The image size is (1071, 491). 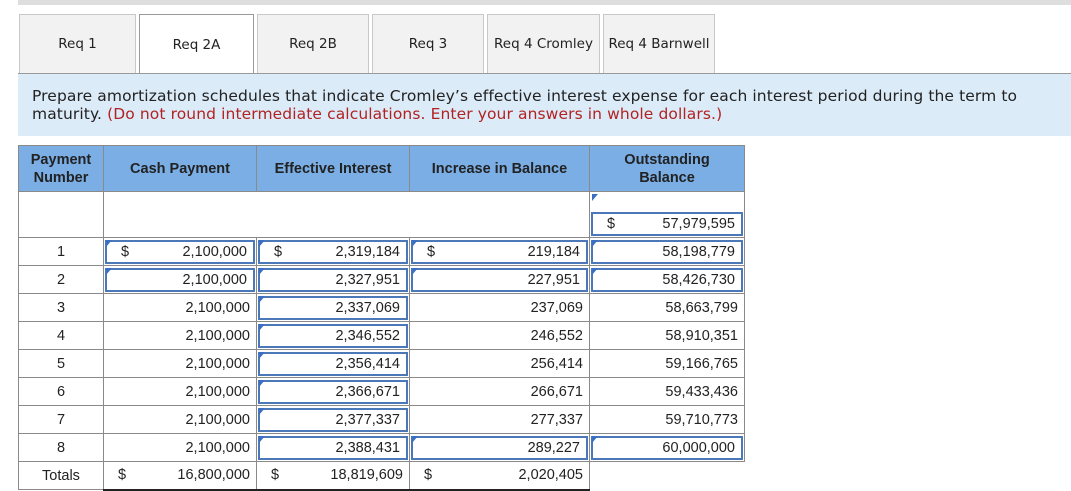 What do you see at coordinates (366, 475) in the screenshot?
I see `value: 18,819,609` at bounding box center [366, 475].